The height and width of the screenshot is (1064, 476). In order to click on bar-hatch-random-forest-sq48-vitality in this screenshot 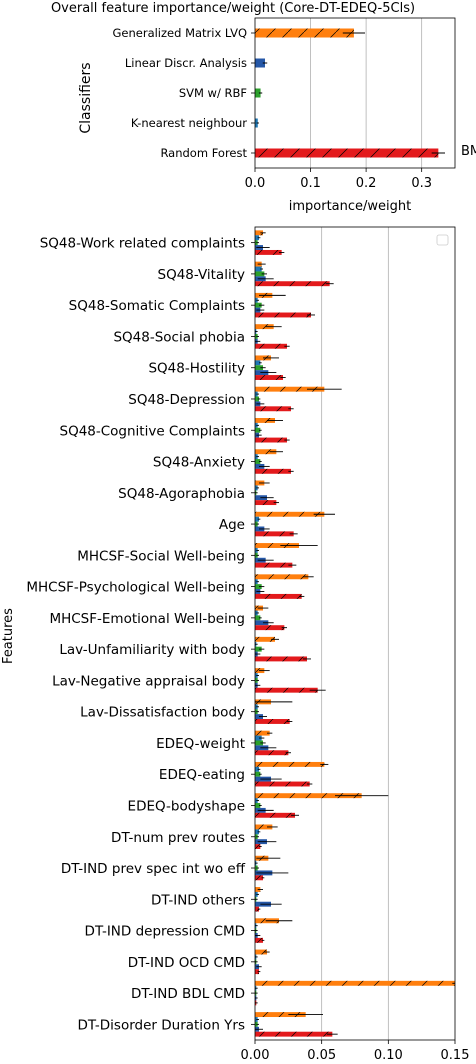, I will do `click(292, 284)`.